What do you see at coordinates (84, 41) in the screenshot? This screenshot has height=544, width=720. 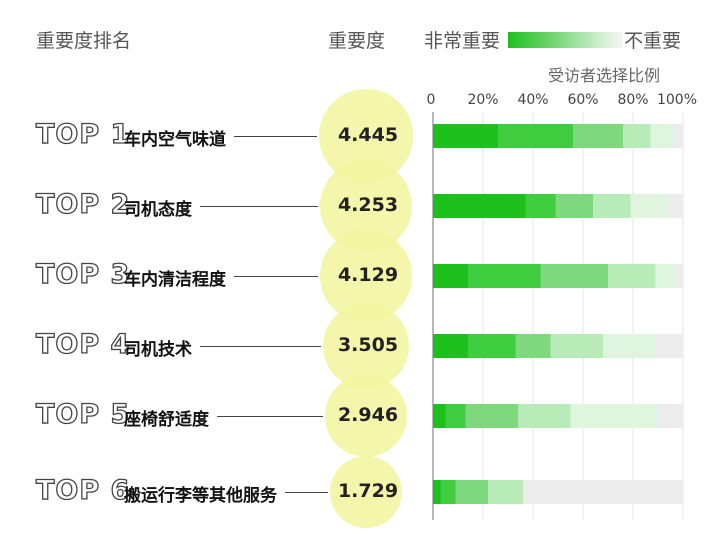 I see `rank-header: 重要度排名` at bounding box center [84, 41].